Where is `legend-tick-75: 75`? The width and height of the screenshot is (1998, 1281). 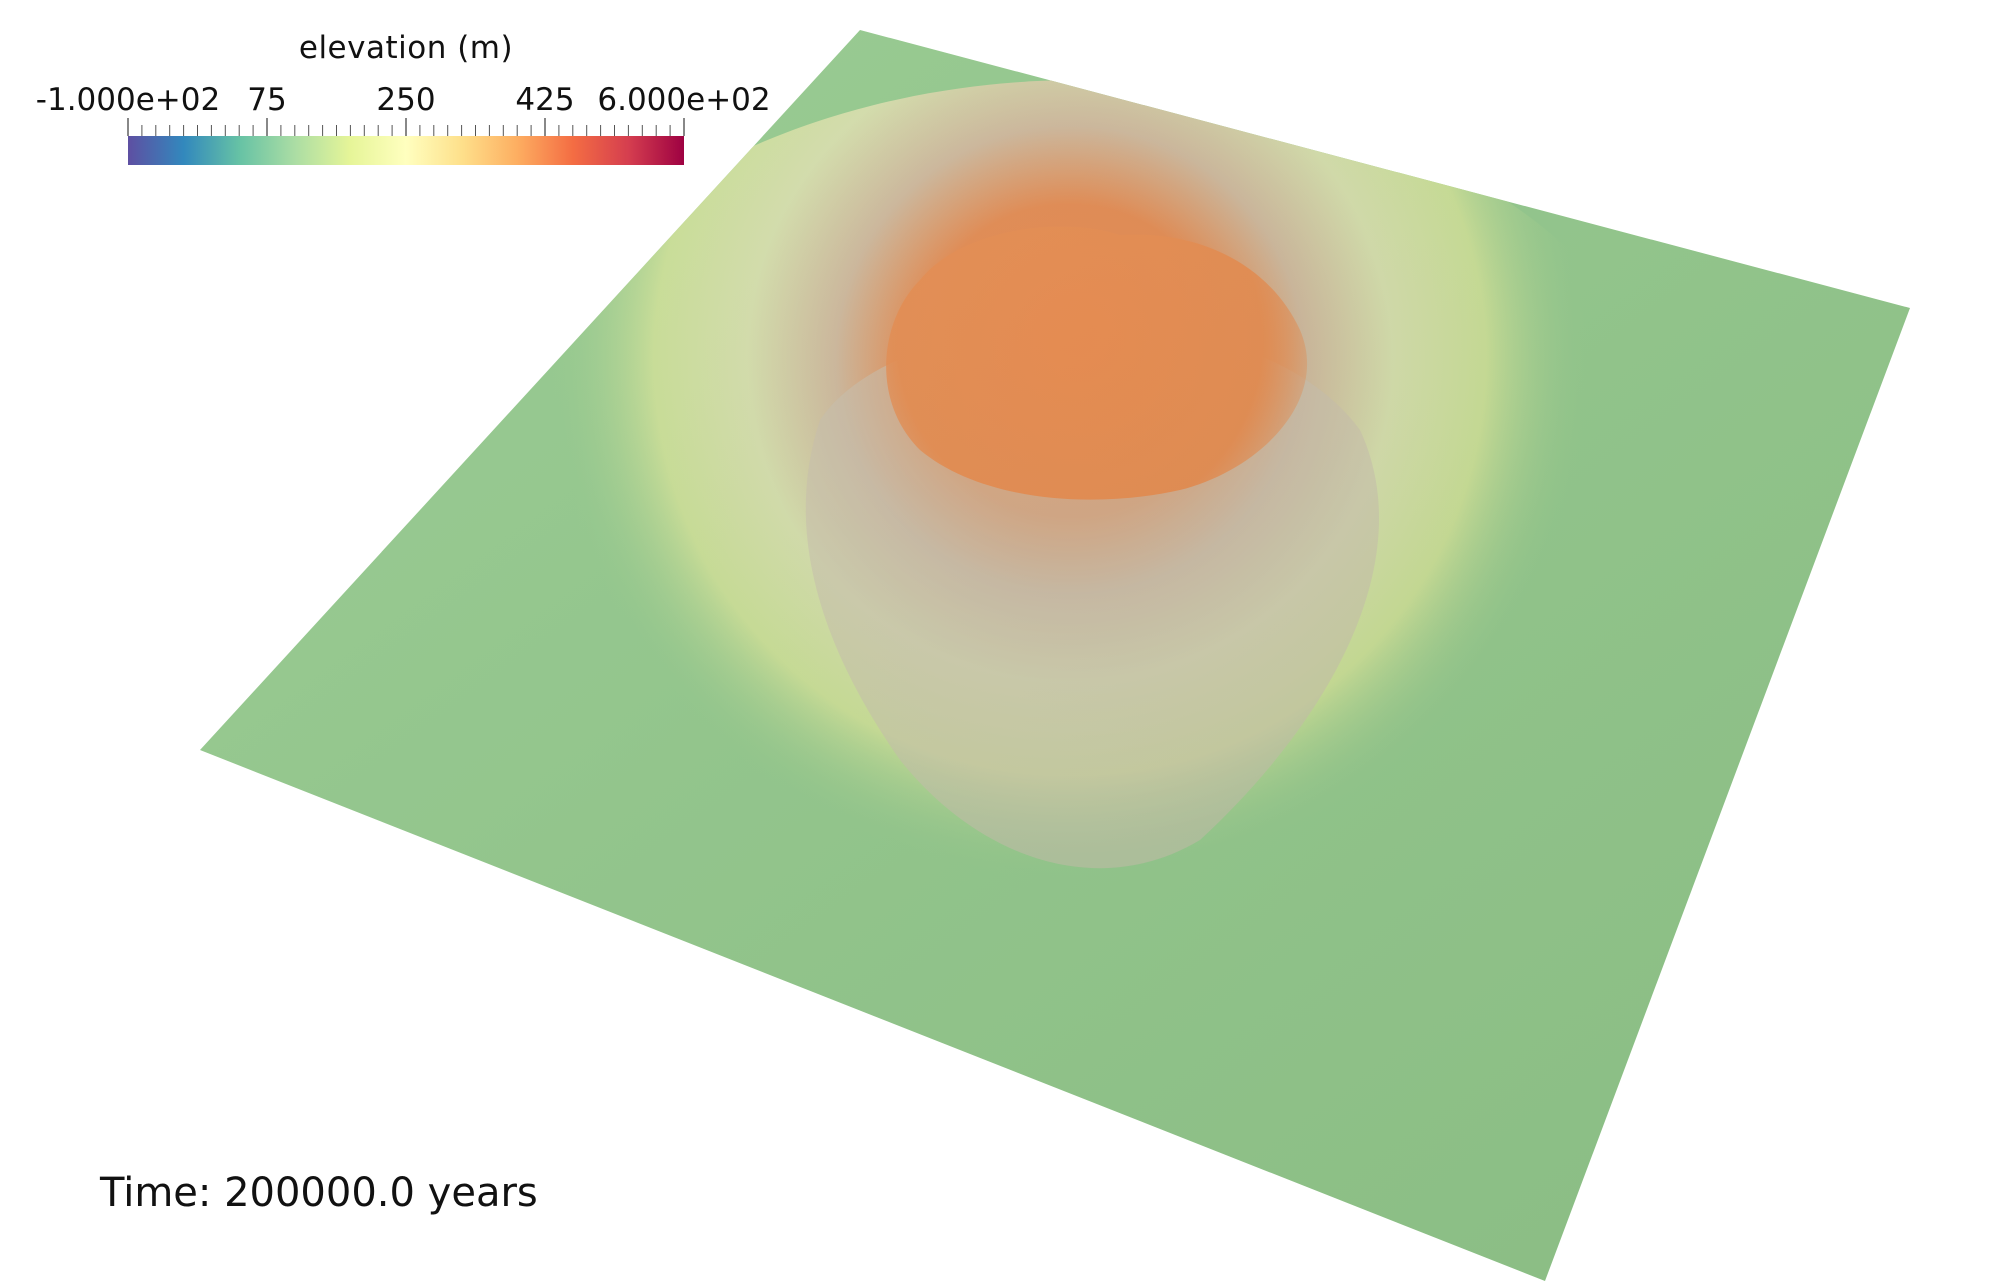
legend-tick-75: 75 is located at coordinates (267, 100).